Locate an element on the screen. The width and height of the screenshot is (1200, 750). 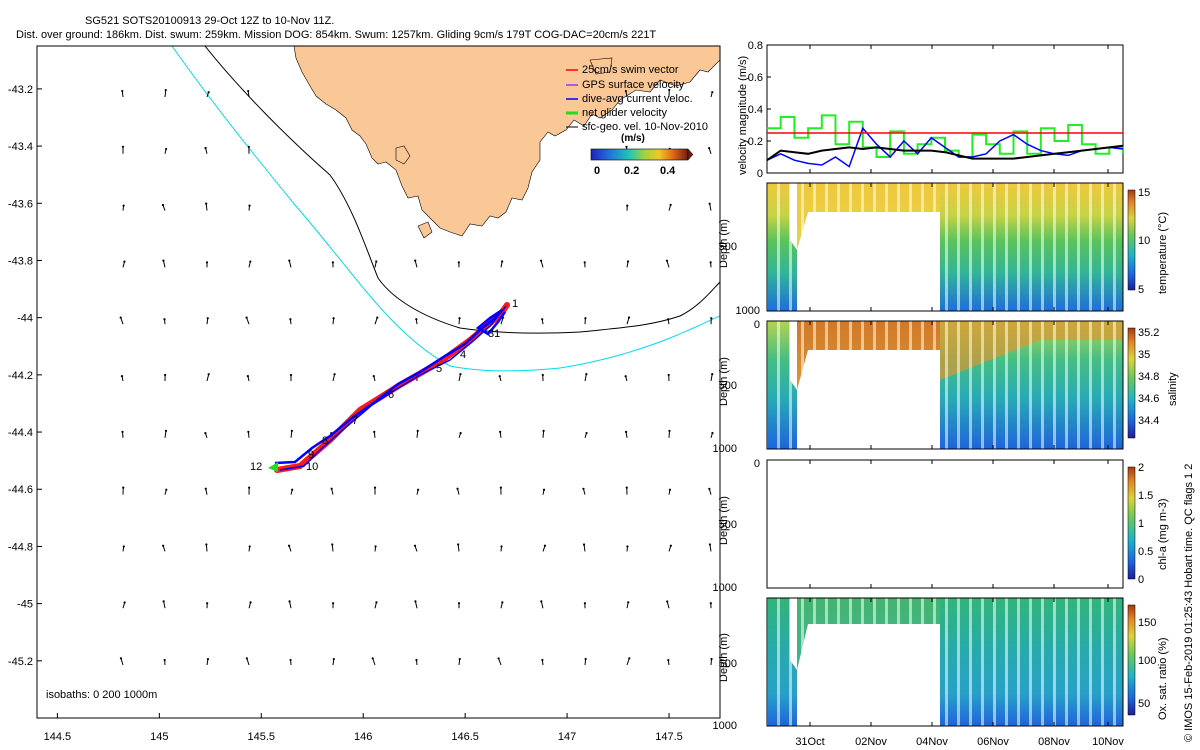
temp-profile-stripes is located at coordinates (945, 247).